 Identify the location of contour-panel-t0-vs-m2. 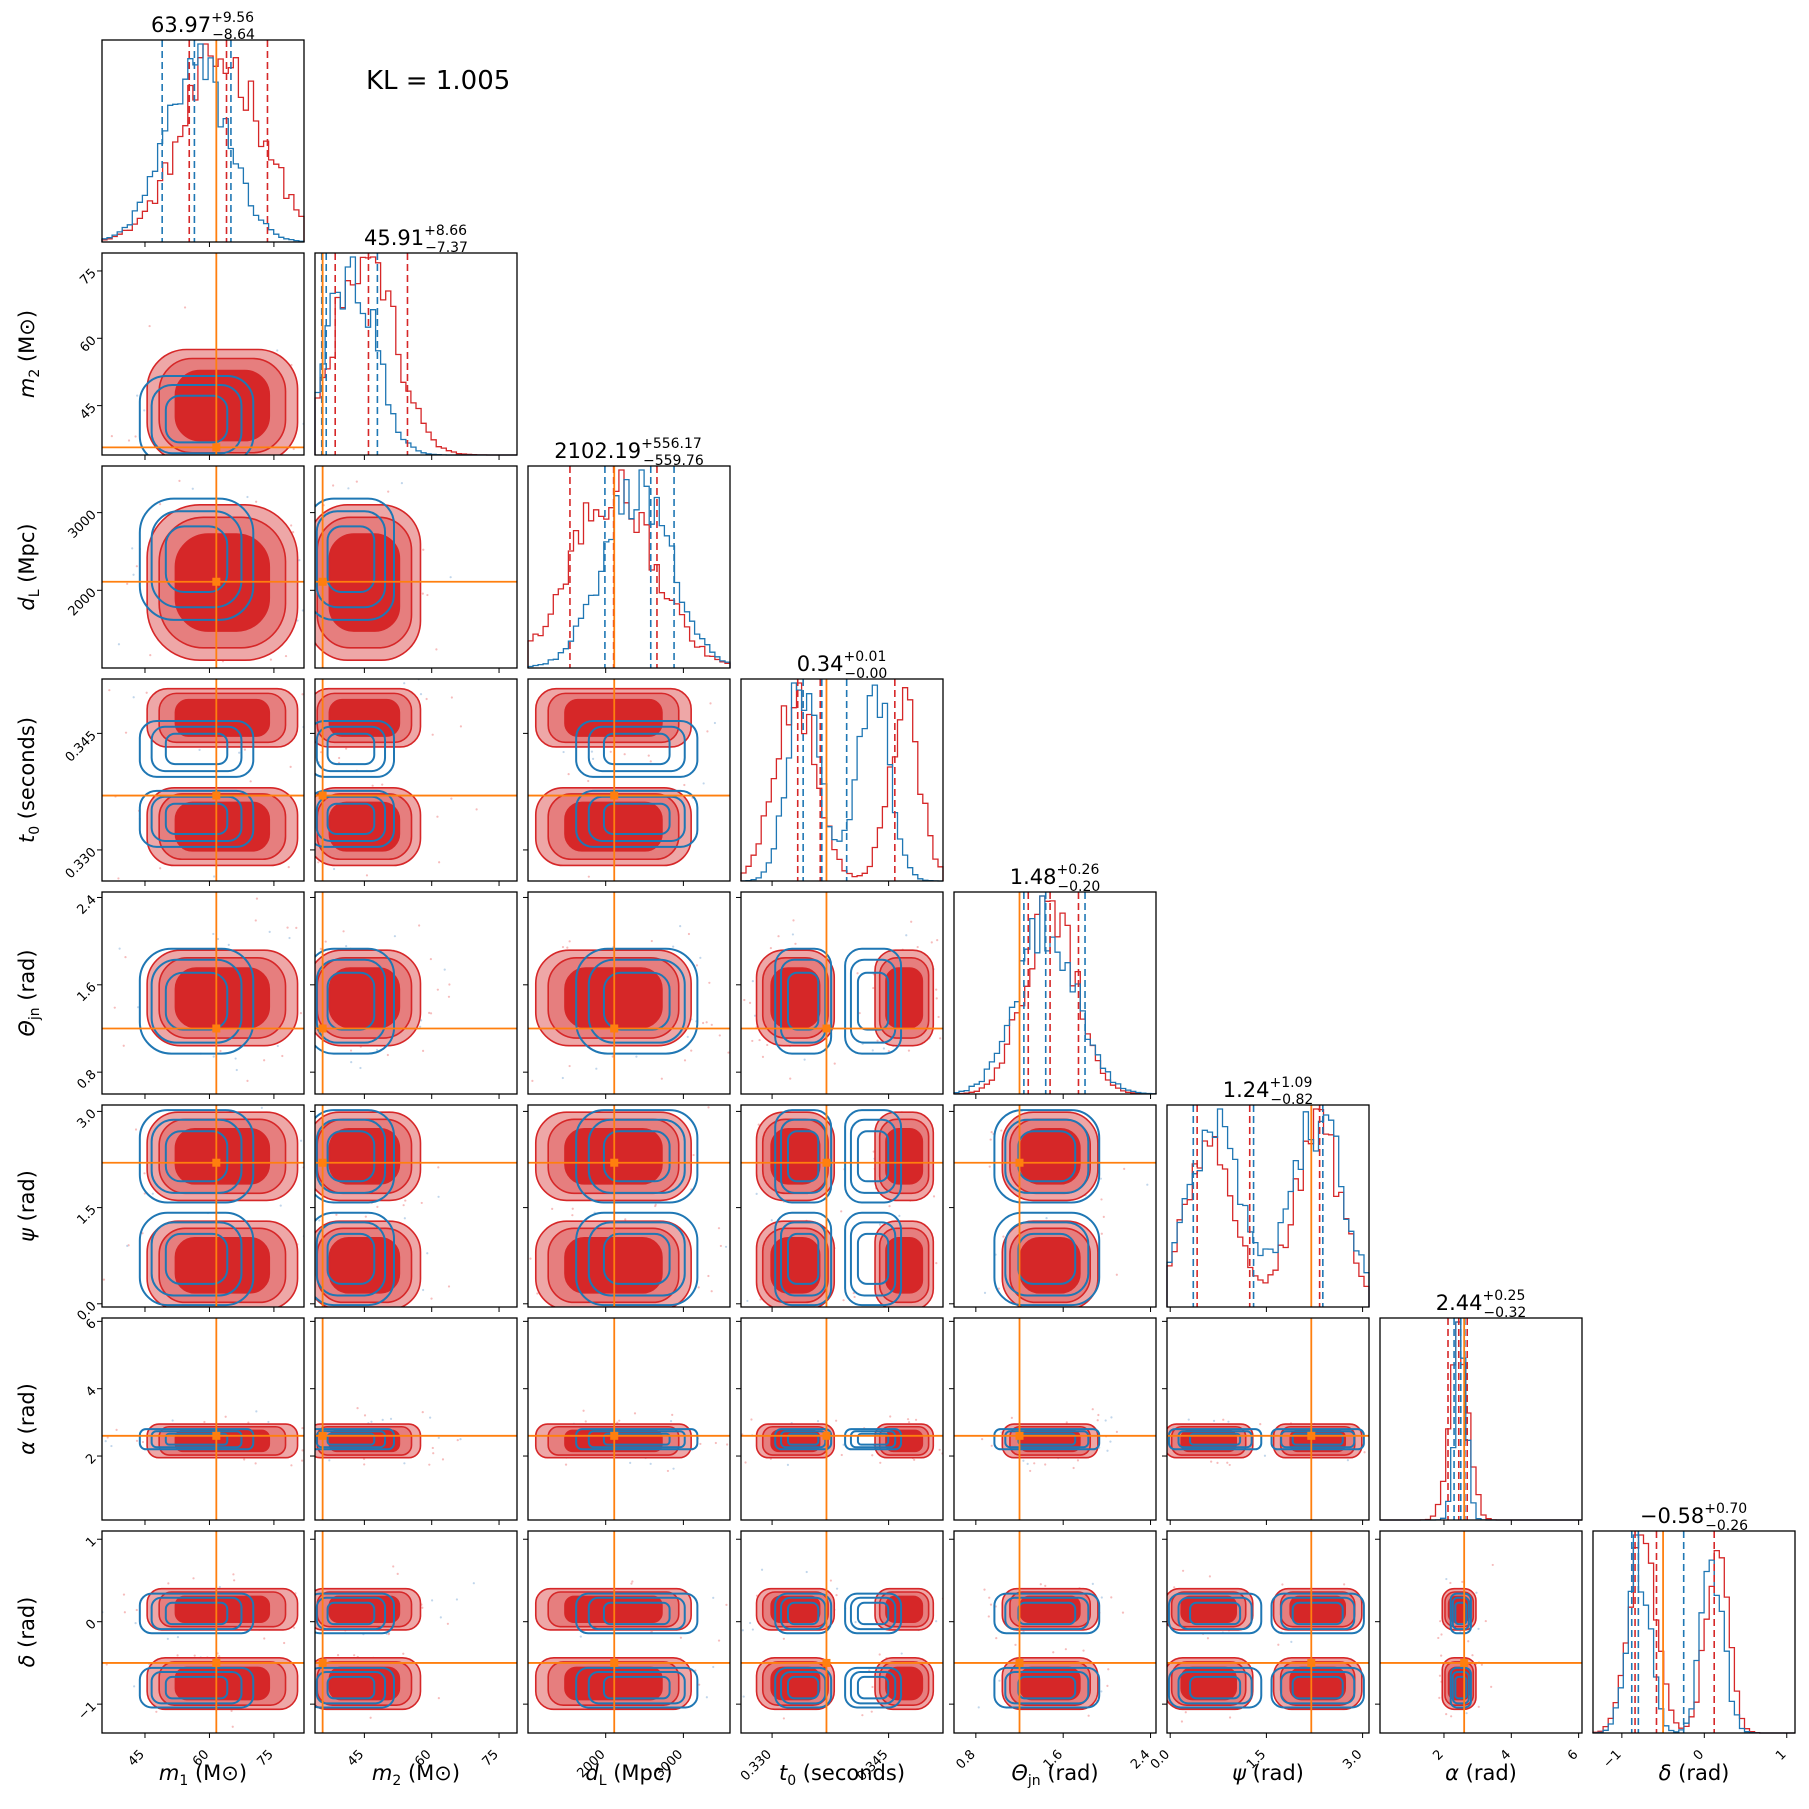
(412, 778).